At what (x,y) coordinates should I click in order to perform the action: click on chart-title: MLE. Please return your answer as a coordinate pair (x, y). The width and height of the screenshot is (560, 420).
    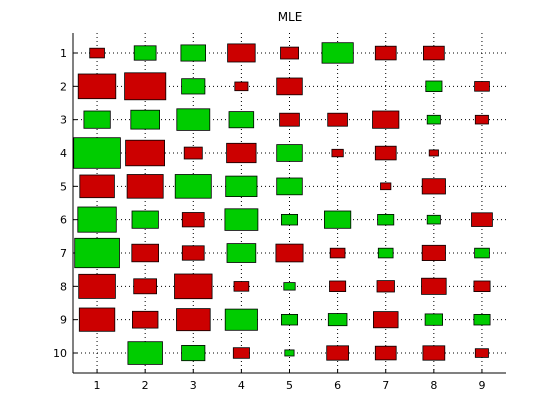
    Looking at the image, I should click on (290, 17).